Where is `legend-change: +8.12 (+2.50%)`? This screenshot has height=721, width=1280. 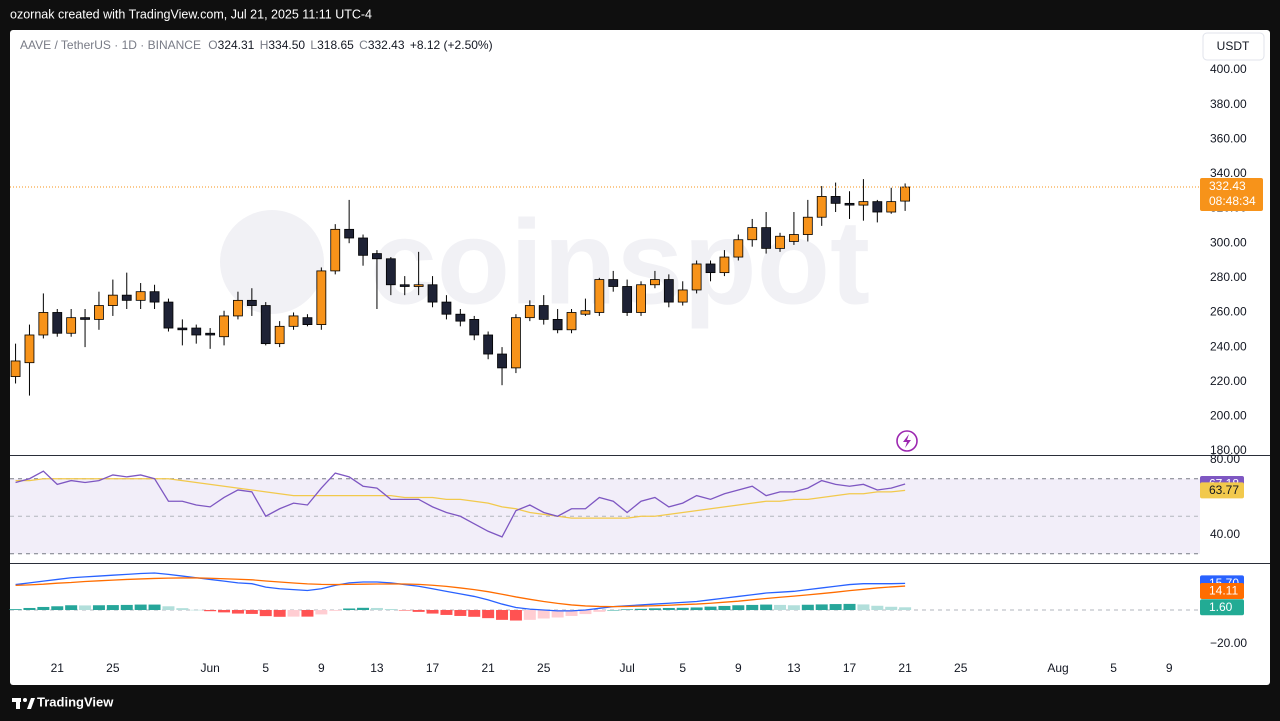 legend-change: +8.12 (+2.50%) is located at coordinates (451, 45).